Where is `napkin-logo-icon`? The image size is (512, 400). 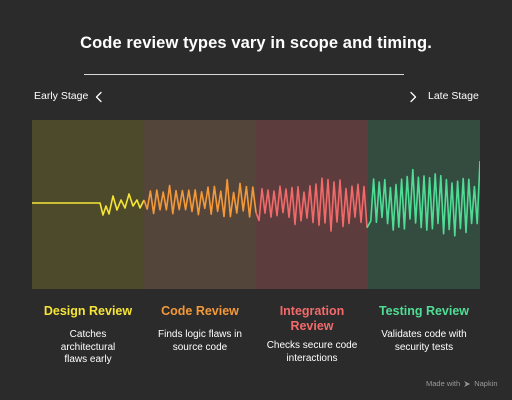
napkin-logo-icon is located at coordinates (467, 383).